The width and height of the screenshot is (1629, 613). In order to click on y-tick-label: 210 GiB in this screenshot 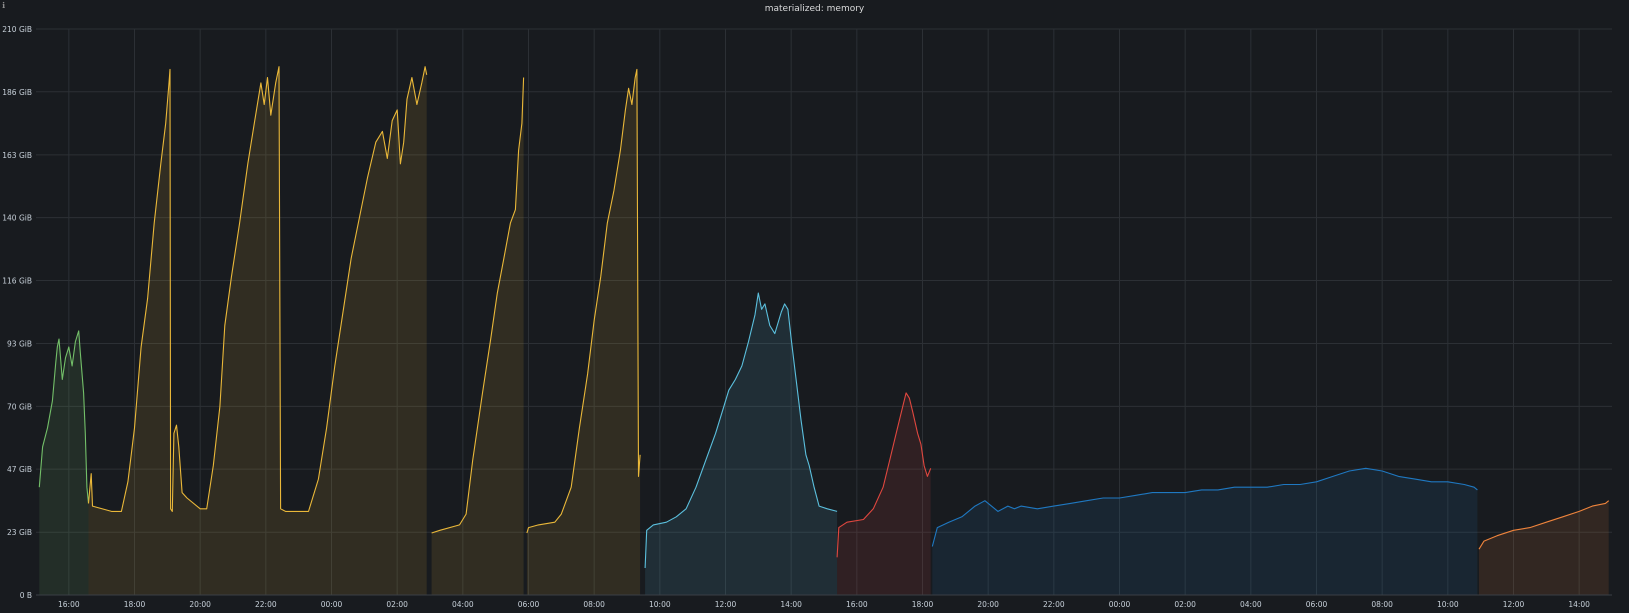, I will do `click(17, 29)`.